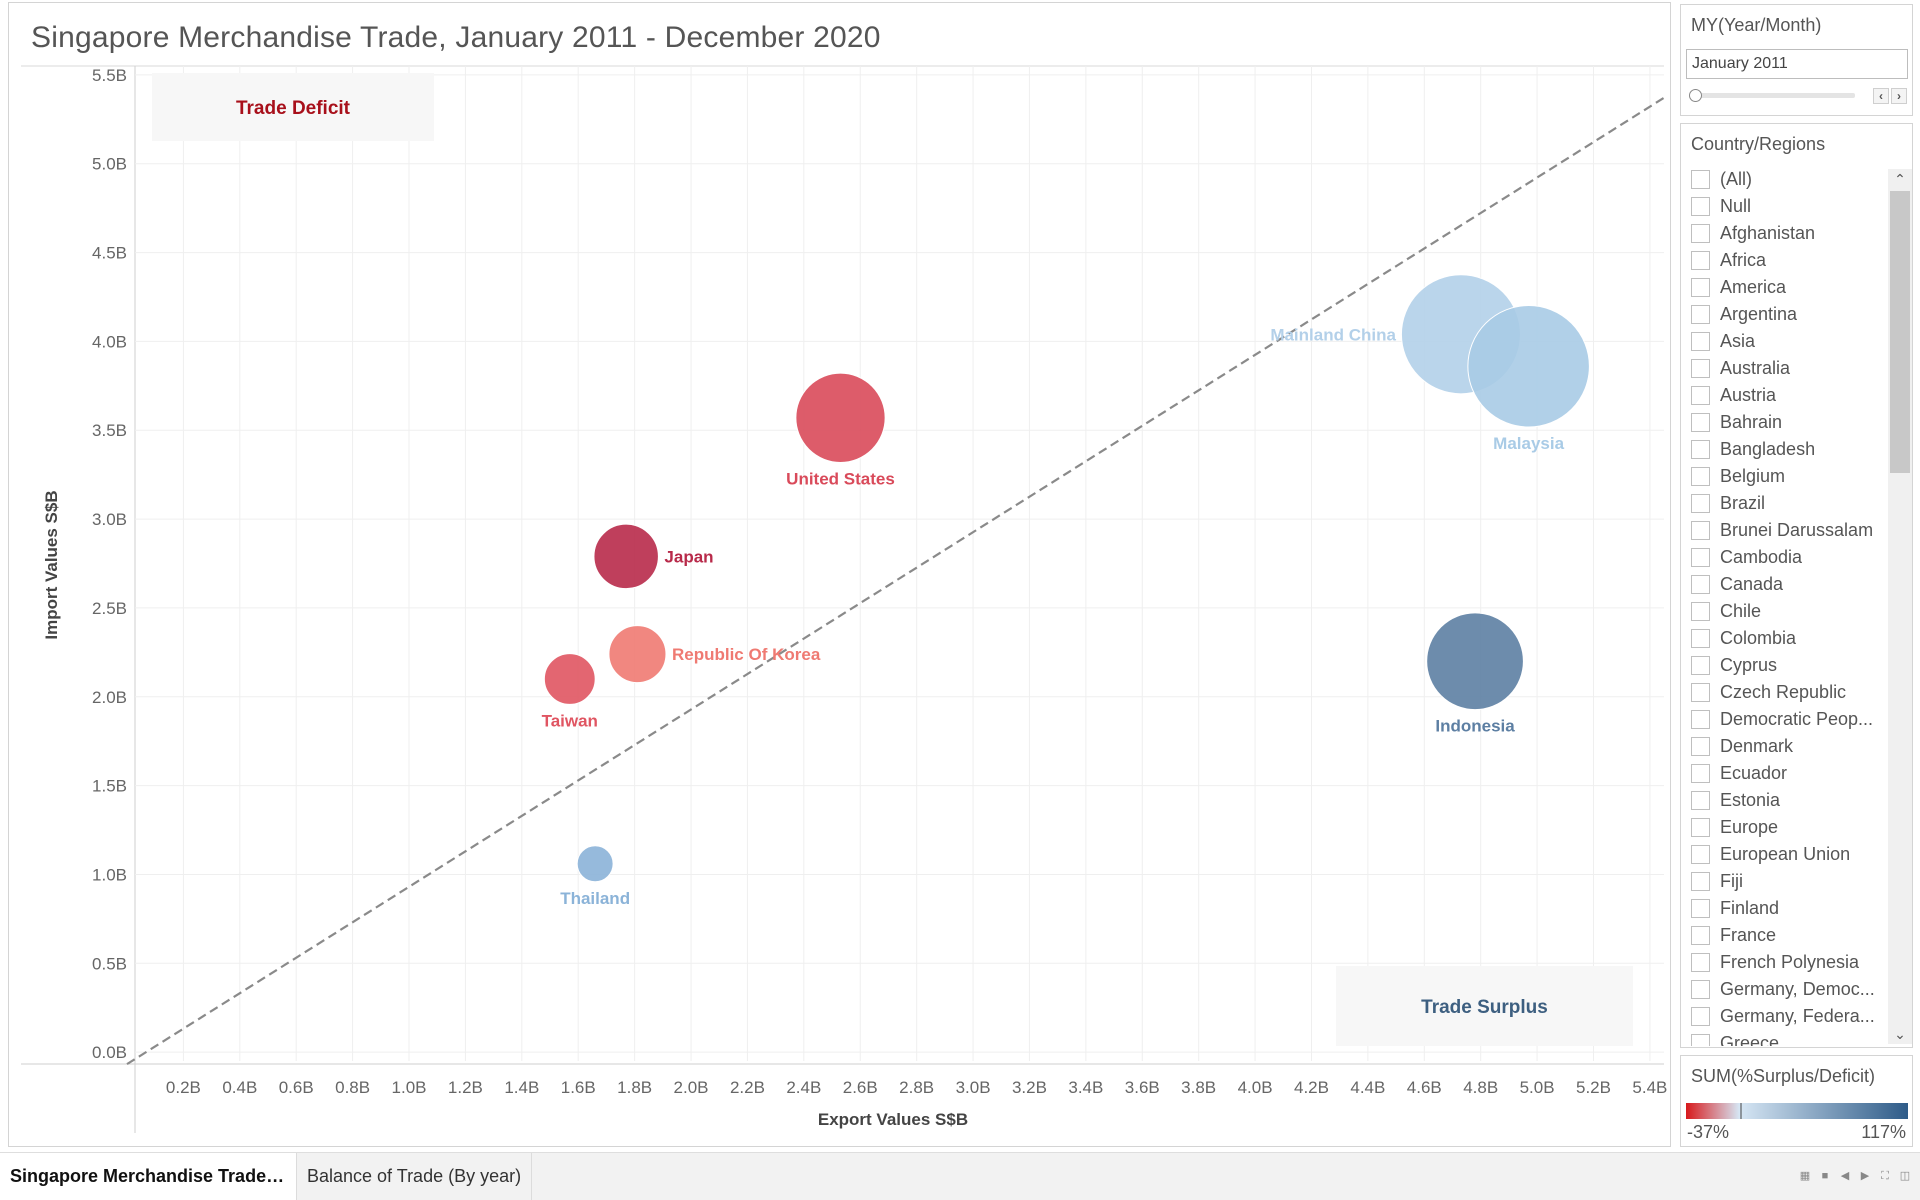 The height and width of the screenshot is (1200, 1920). Describe the element at coordinates (1797, 64) in the screenshot. I see `month-input: January 2011` at that location.